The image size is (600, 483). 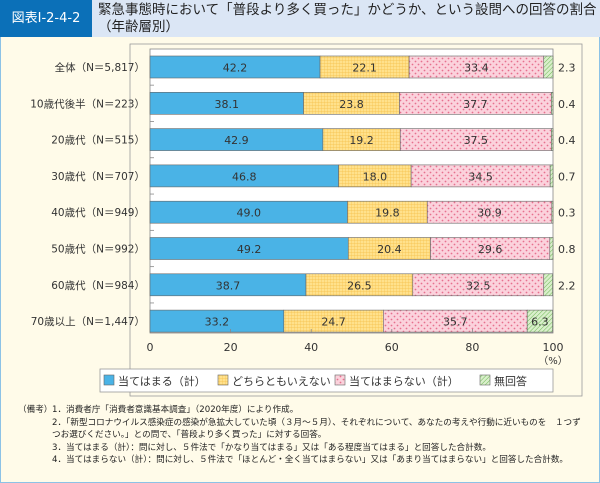 What do you see at coordinates (98, 141) in the screenshot?
I see `category-label: 20歳代（N＝515）` at bounding box center [98, 141].